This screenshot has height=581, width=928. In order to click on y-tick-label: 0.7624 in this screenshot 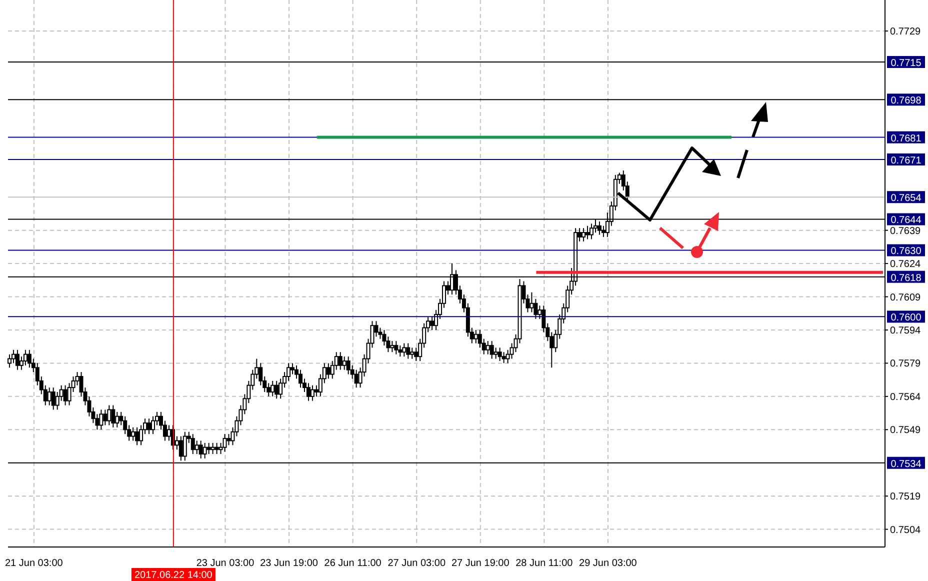, I will do `click(906, 264)`.